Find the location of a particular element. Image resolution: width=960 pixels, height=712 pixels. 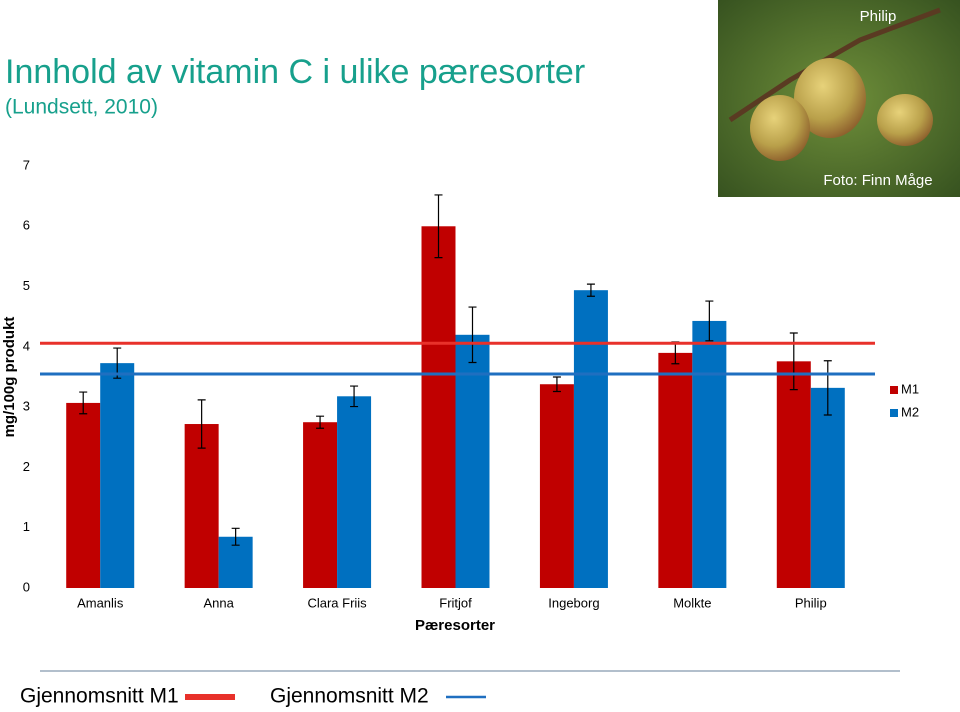

x-tick-label: Clara Friis is located at coordinates (337, 602).